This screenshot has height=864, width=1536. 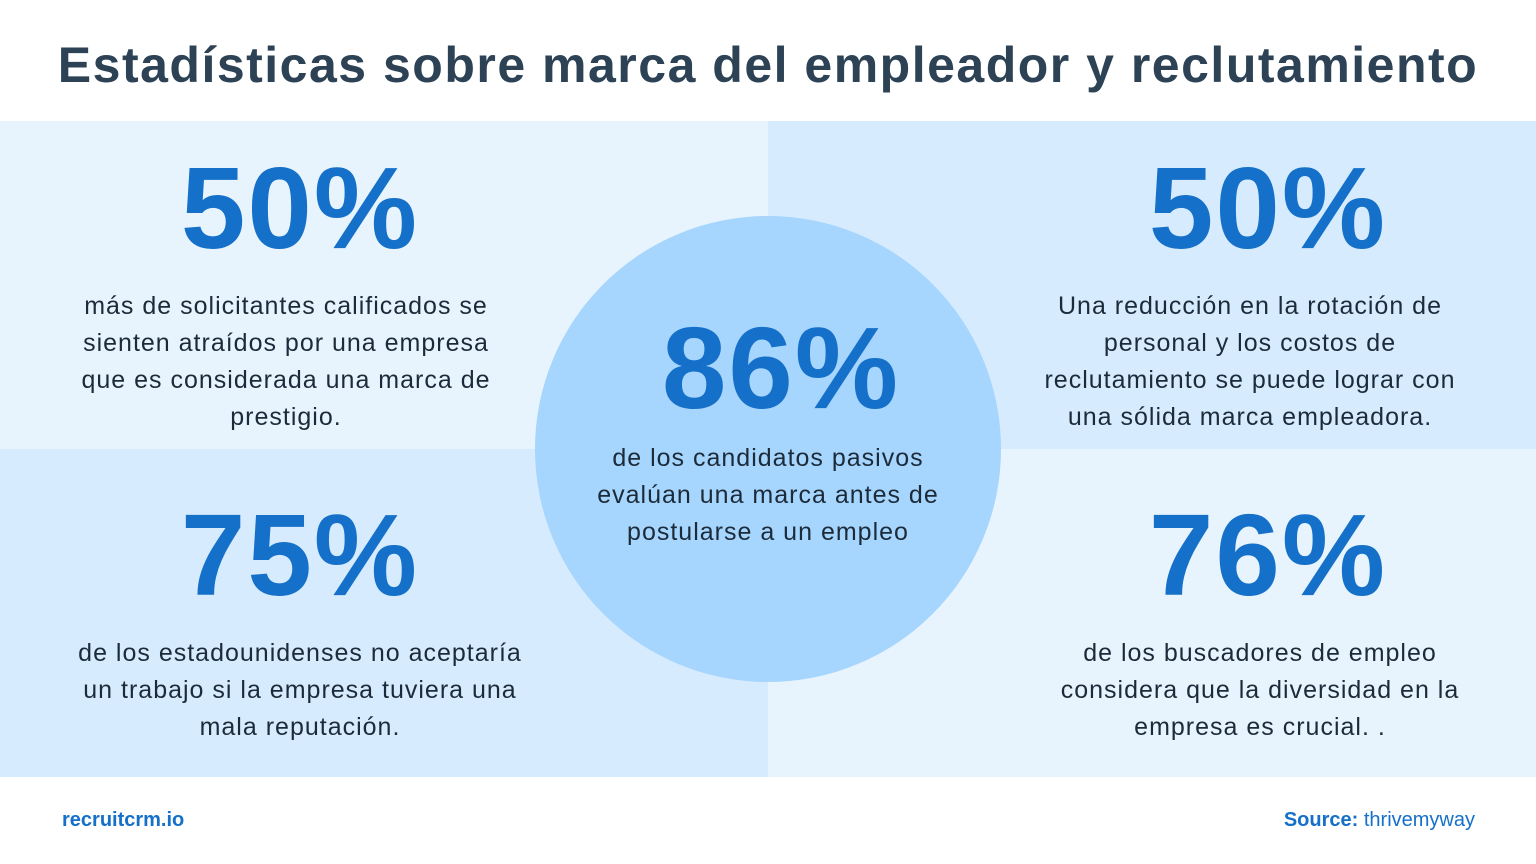 What do you see at coordinates (1419, 820) in the screenshot?
I see `source-name: thrivemyway` at bounding box center [1419, 820].